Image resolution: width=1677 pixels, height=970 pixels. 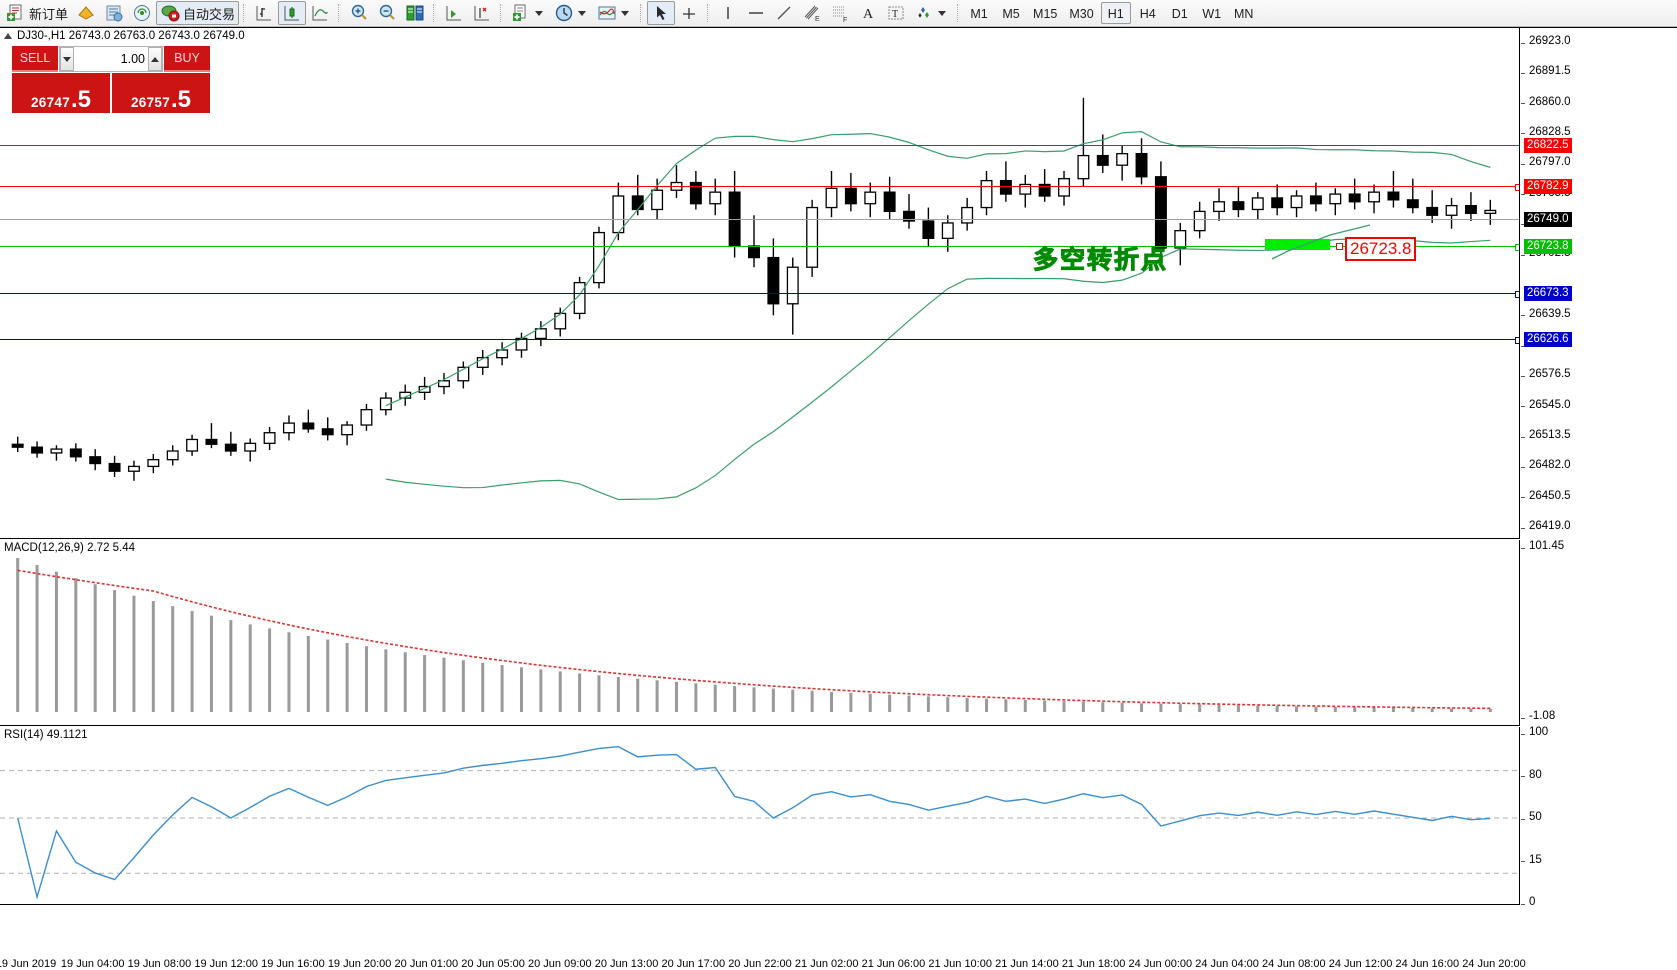 I want to click on rsi-tick: 15, so click(x=1599, y=860).